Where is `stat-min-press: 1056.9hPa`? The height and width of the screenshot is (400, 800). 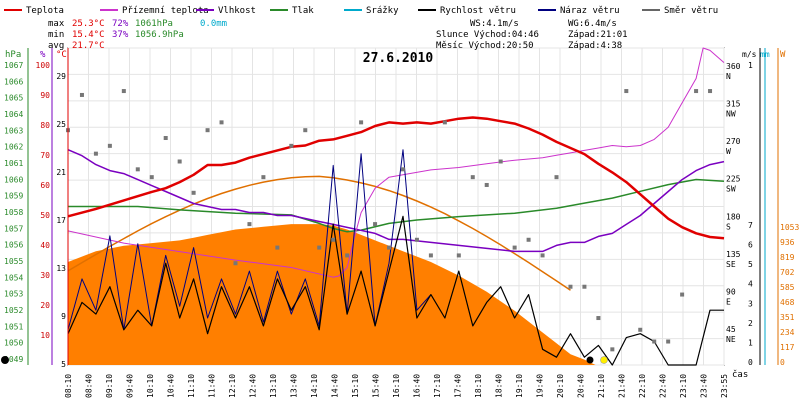 stat-min-press: 1056.9hPa is located at coordinates (159, 35).